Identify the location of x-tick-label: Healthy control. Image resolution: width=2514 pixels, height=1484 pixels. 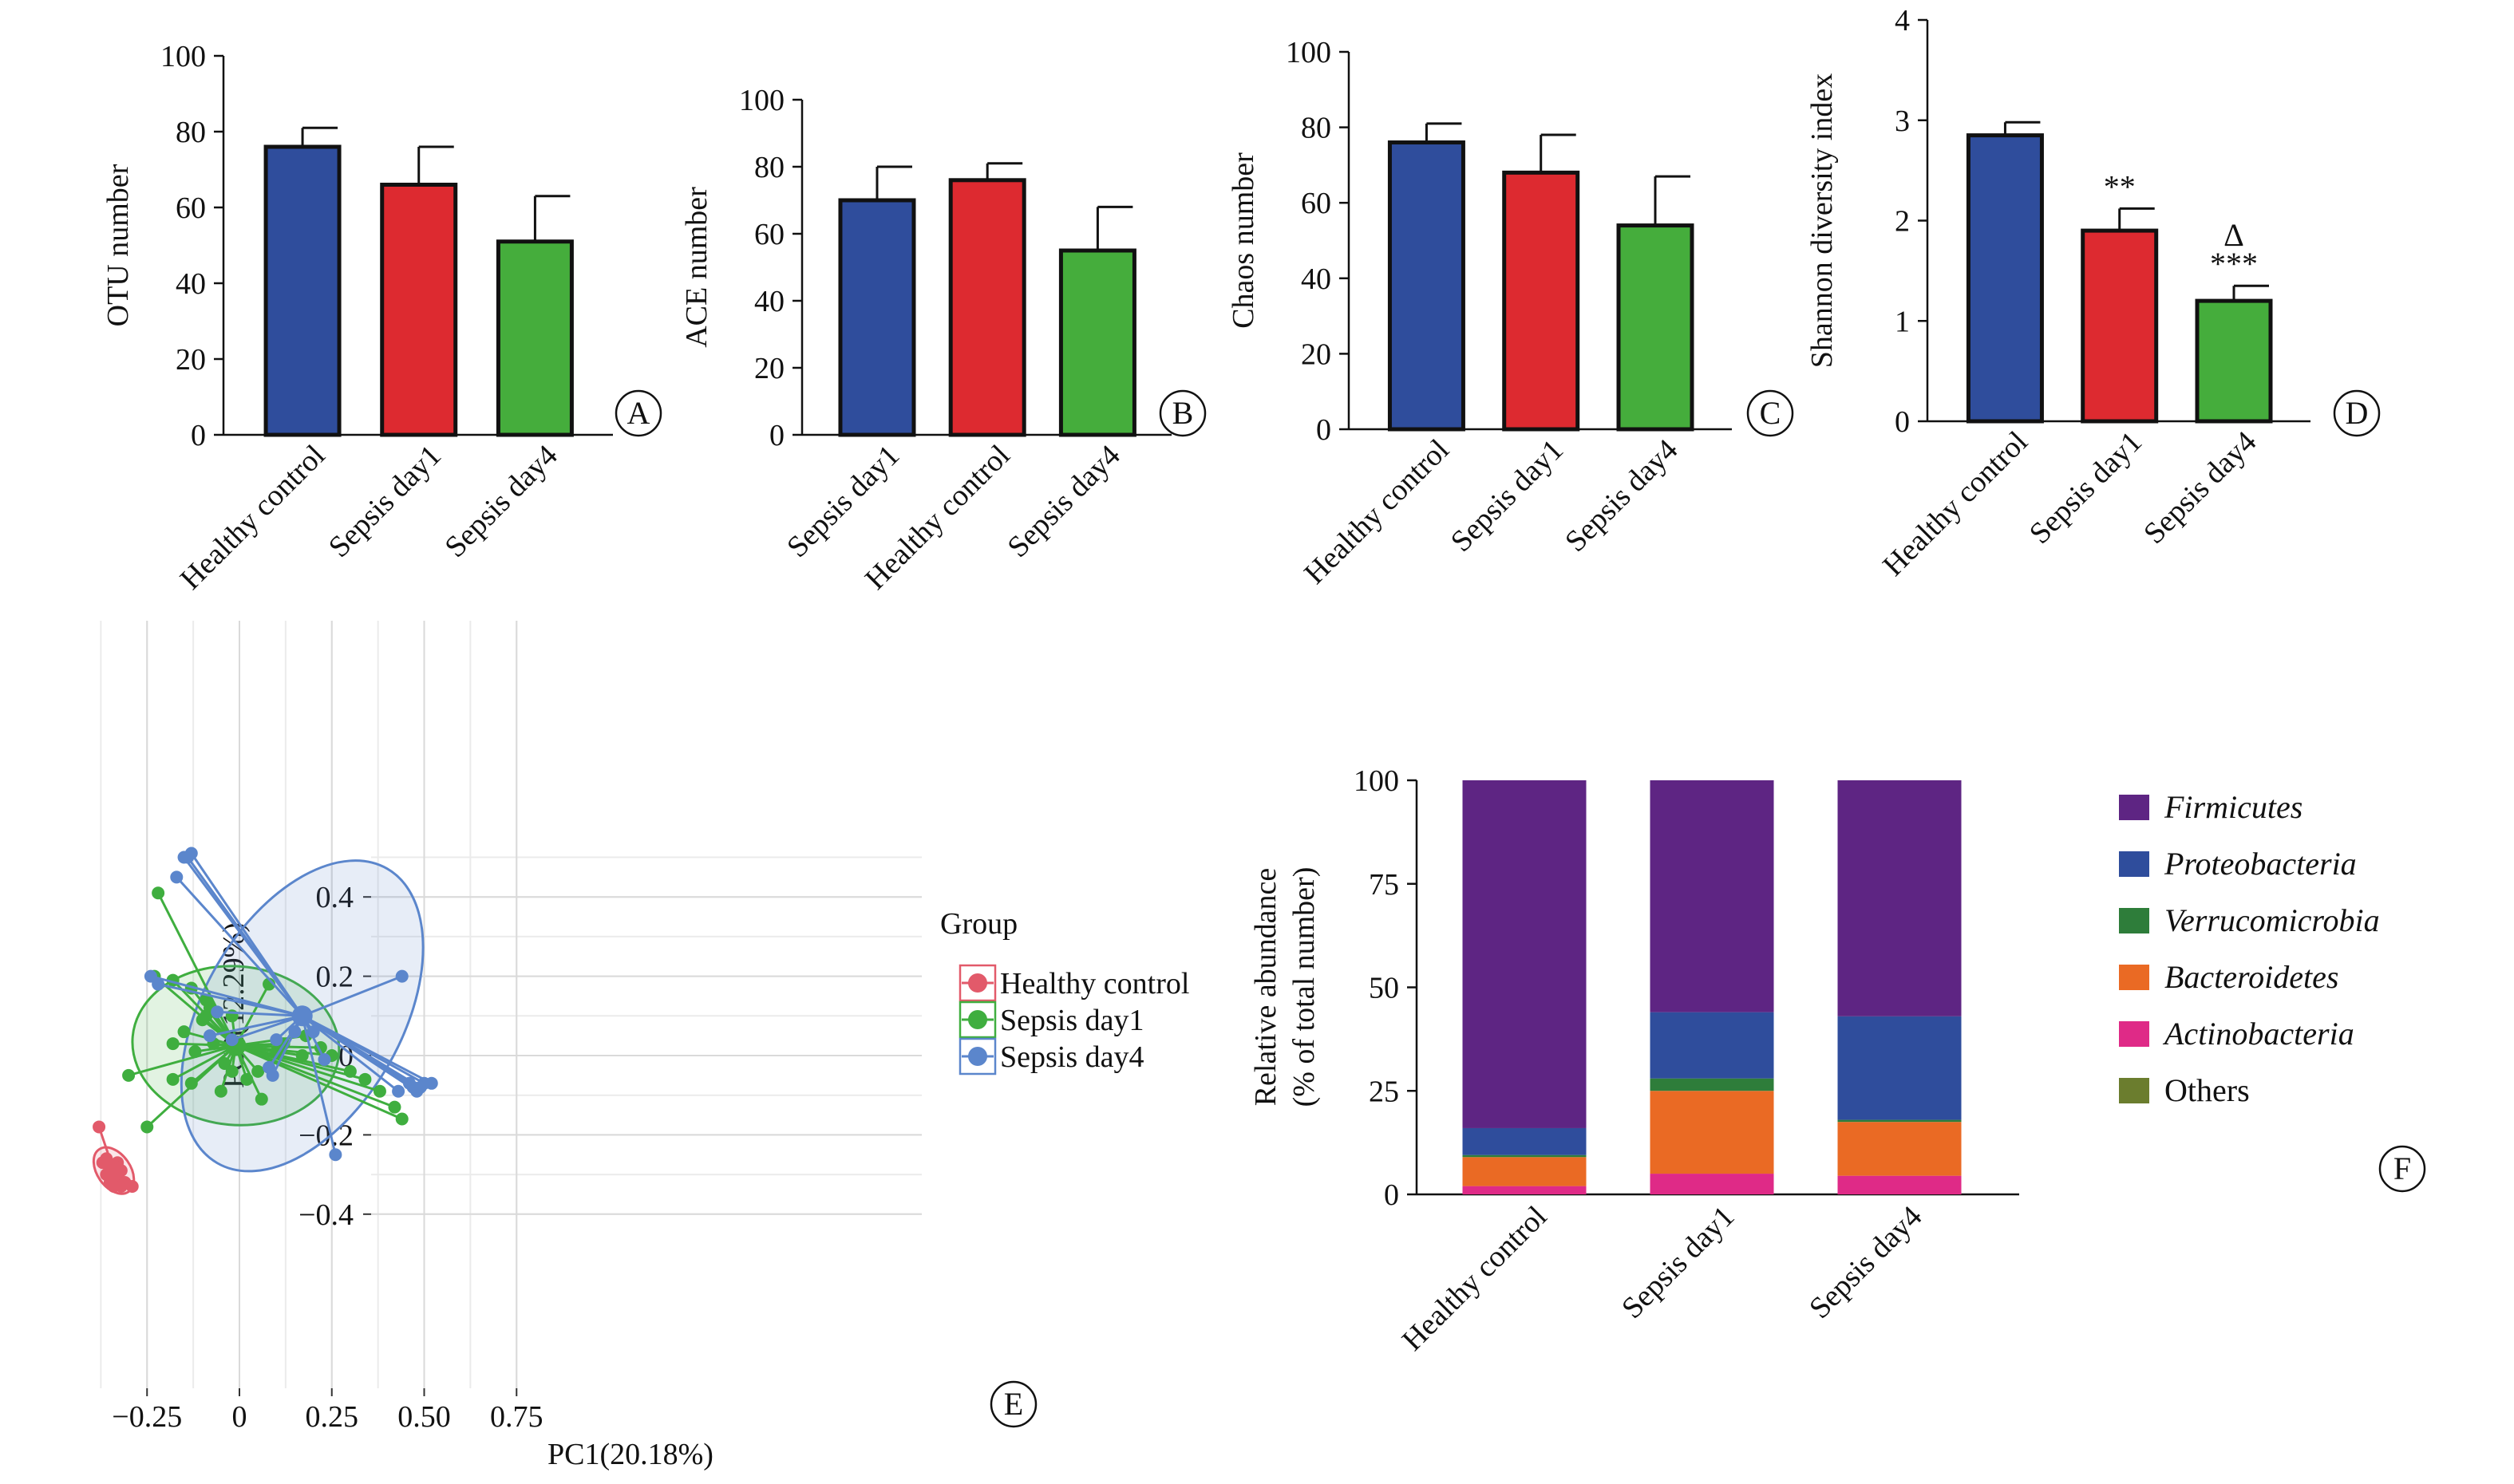
(1475, 1279).